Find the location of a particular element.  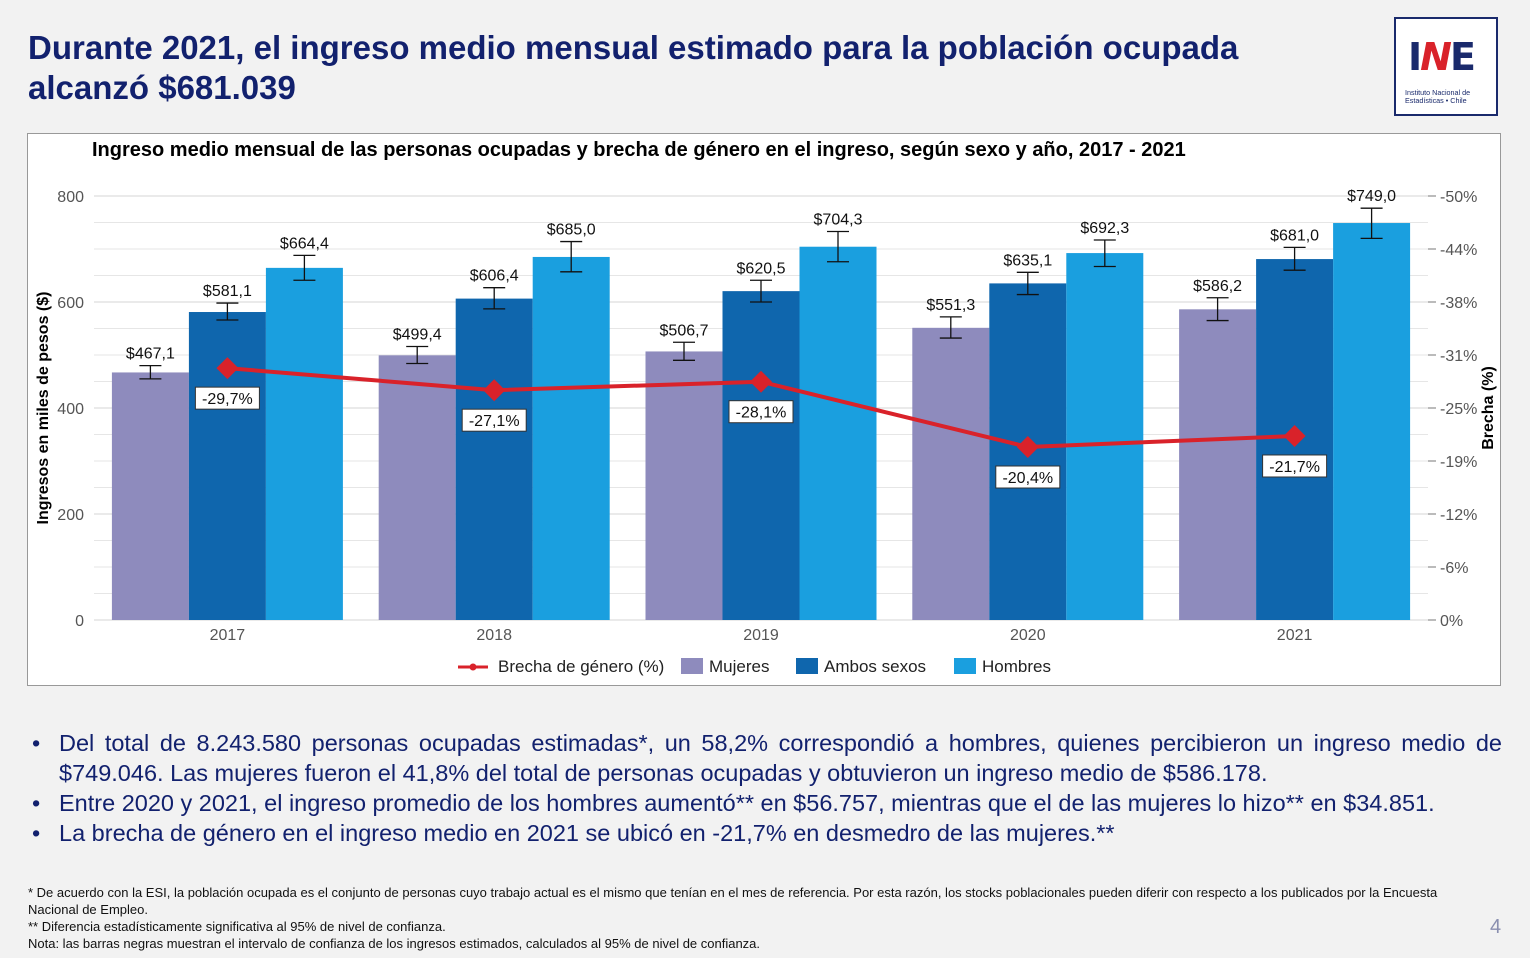

y2-tick-label: -38% is located at coordinates (1458, 303).